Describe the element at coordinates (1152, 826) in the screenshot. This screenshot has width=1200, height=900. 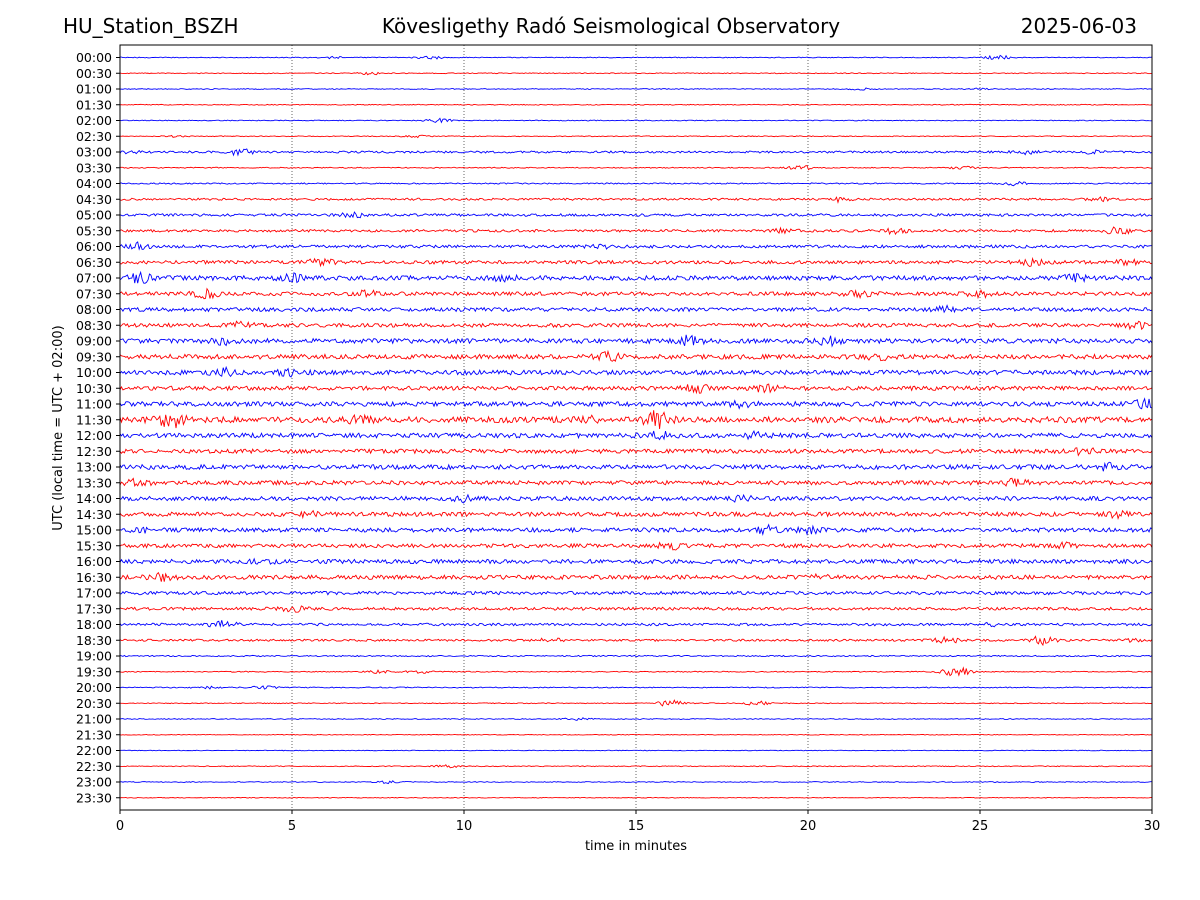
I see `x-tick-label: 30` at that location.